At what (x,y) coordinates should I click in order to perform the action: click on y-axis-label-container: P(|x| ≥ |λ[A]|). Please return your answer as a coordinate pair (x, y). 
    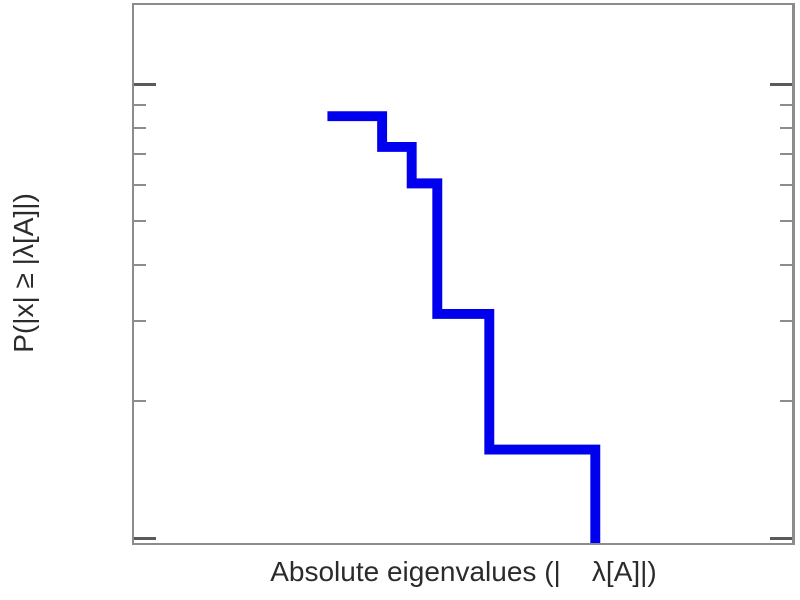
    Looking at the image, I should click on (24, 272).